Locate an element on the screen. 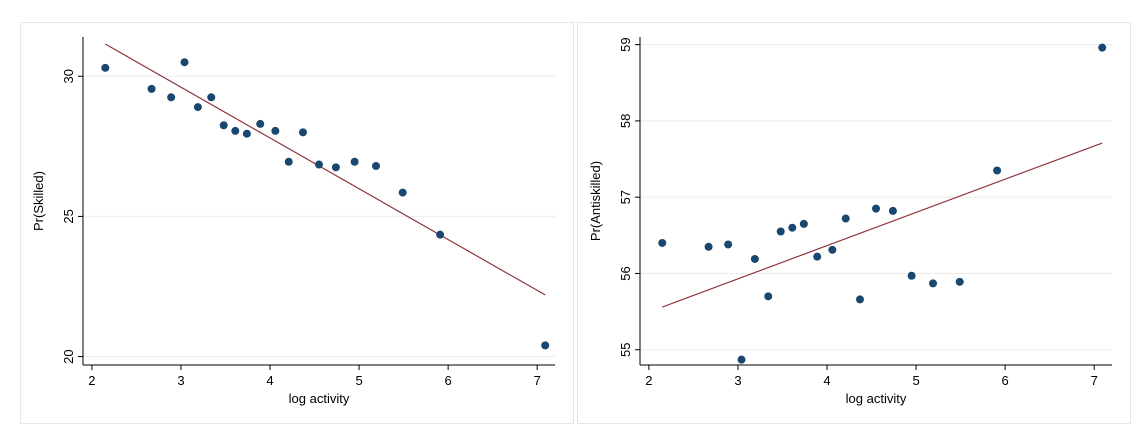 The width and height of the screenshot is (1147, 438). chart-0-y-axis-title: Pr(Skilled) is located at coordinates (38, 201).